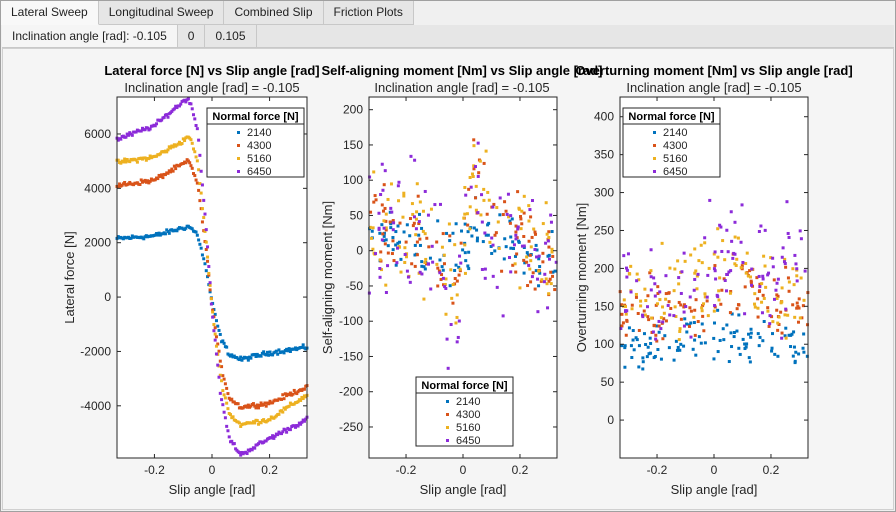  What do you see at coordinates (368, 13) in the screenshot?
I see `tab-friction-plots: Friction Plots` at bounding box center [368, 13].